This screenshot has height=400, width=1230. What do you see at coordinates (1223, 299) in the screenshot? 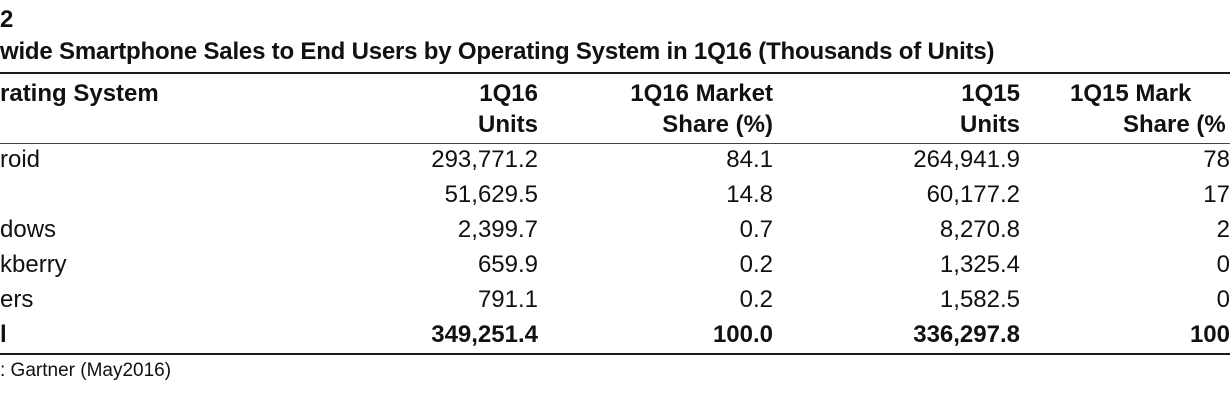
I see `row-others-1q15-share: 0` at bounding box center [1223, 299].